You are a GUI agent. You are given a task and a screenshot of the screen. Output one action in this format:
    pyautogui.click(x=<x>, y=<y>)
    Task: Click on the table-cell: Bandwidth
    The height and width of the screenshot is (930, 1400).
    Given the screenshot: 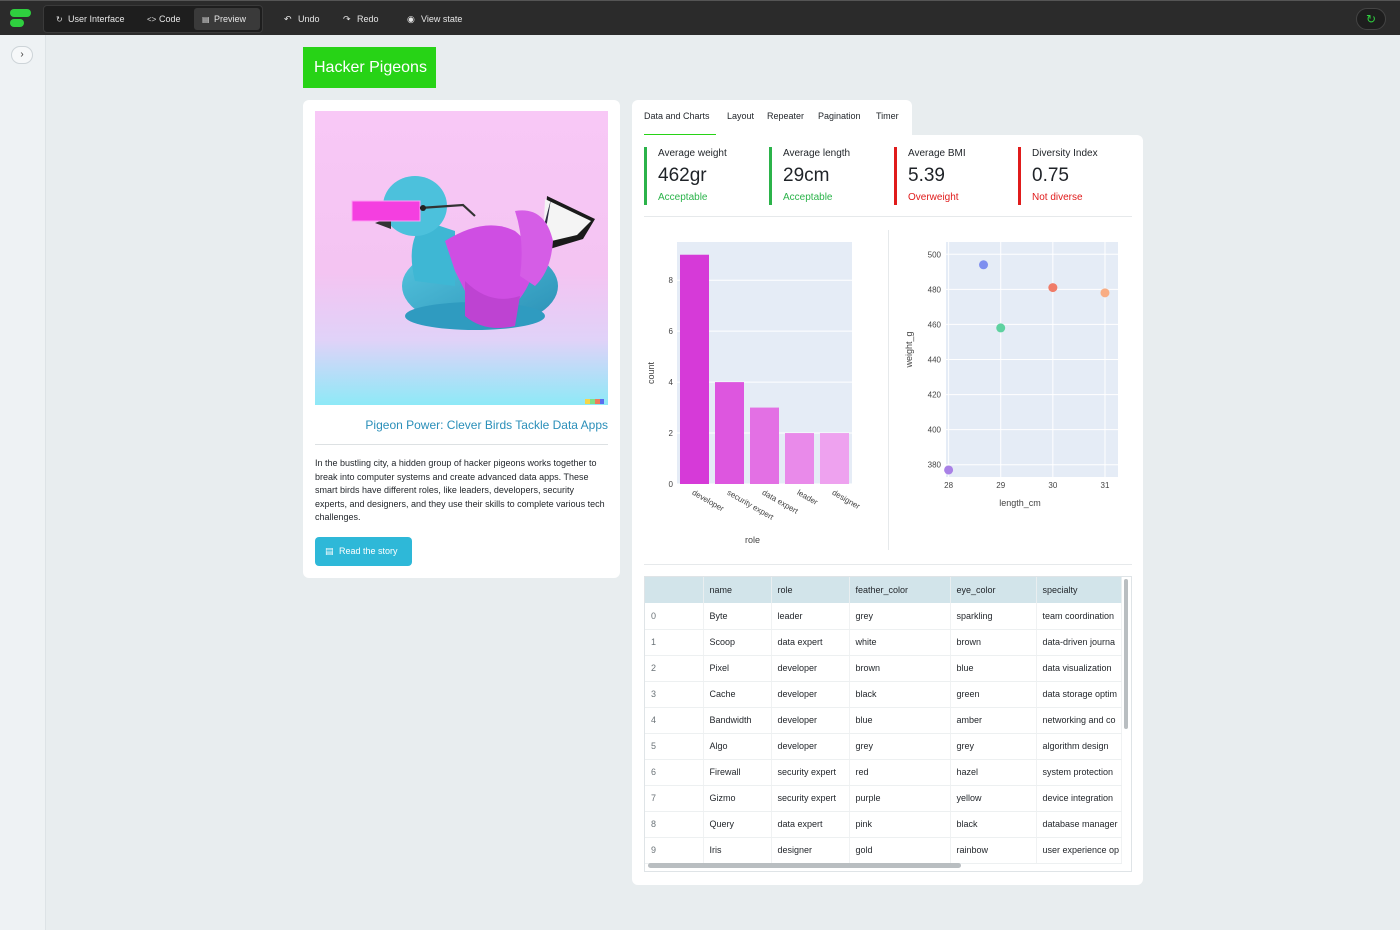 What is the action you would take?
    pyautogui.click(x=737, y=720)
    